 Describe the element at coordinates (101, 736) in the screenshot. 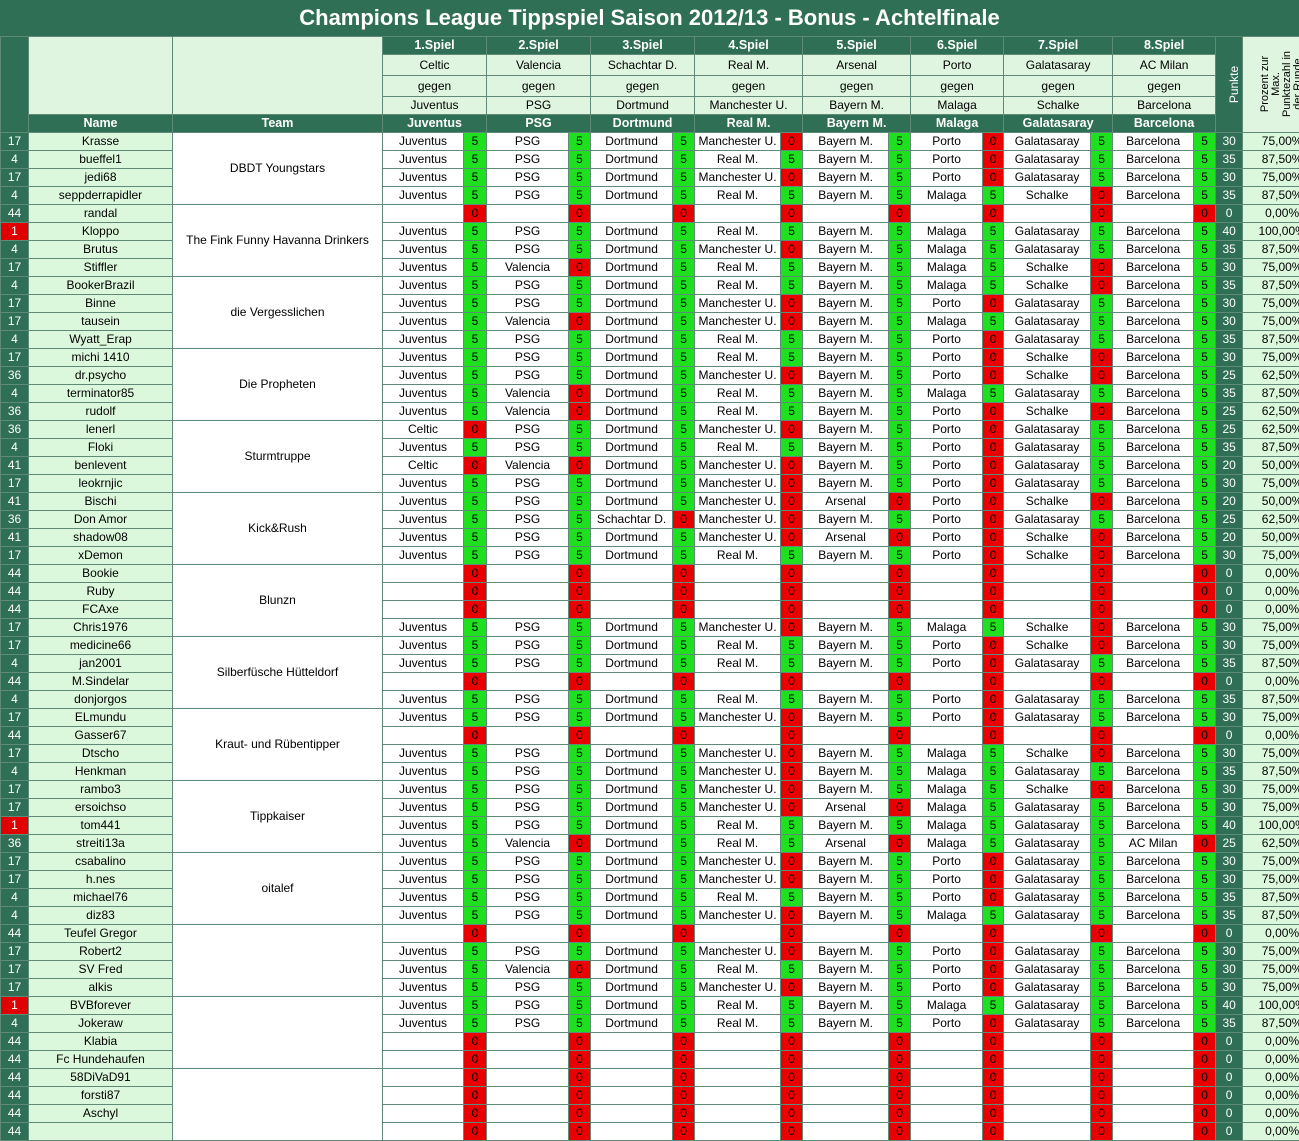

I see `player-name: Gasser67` at that location.